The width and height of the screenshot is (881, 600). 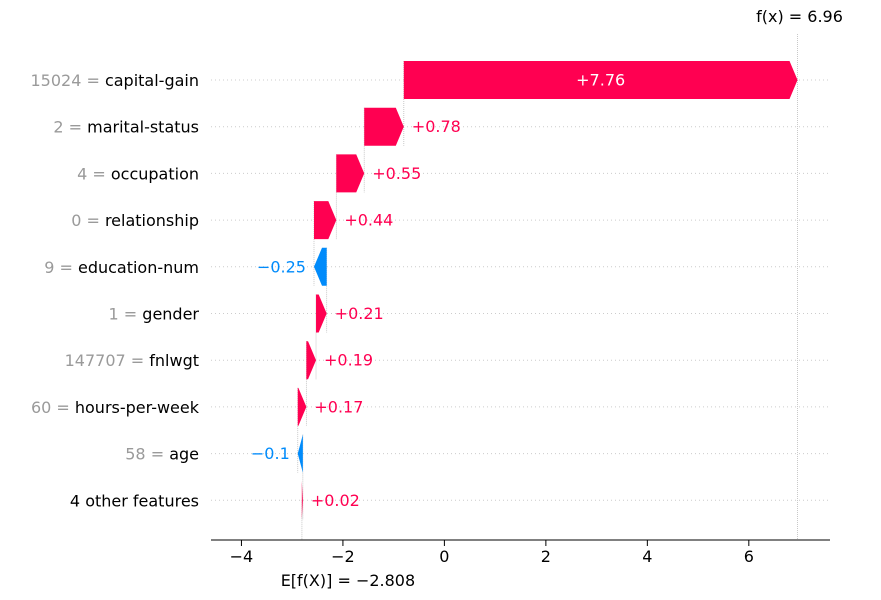 I want to click on x-tick-label: 6, so click(x=749, y=556).